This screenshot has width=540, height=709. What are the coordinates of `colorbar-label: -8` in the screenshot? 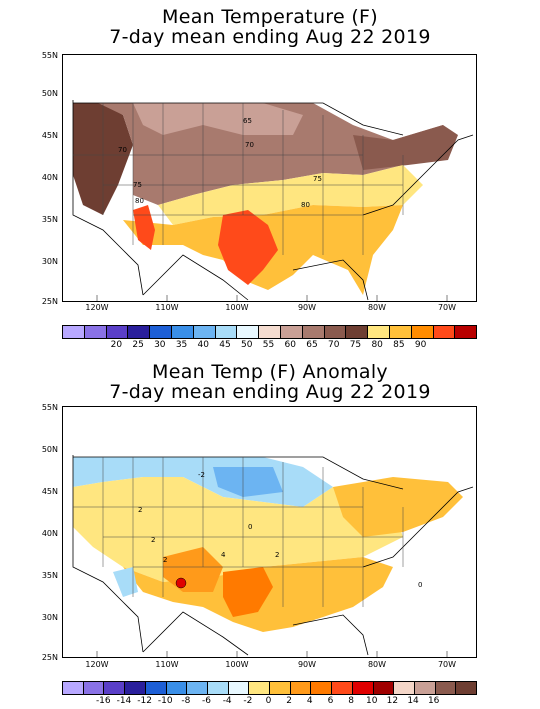 It's located at (186, 701).